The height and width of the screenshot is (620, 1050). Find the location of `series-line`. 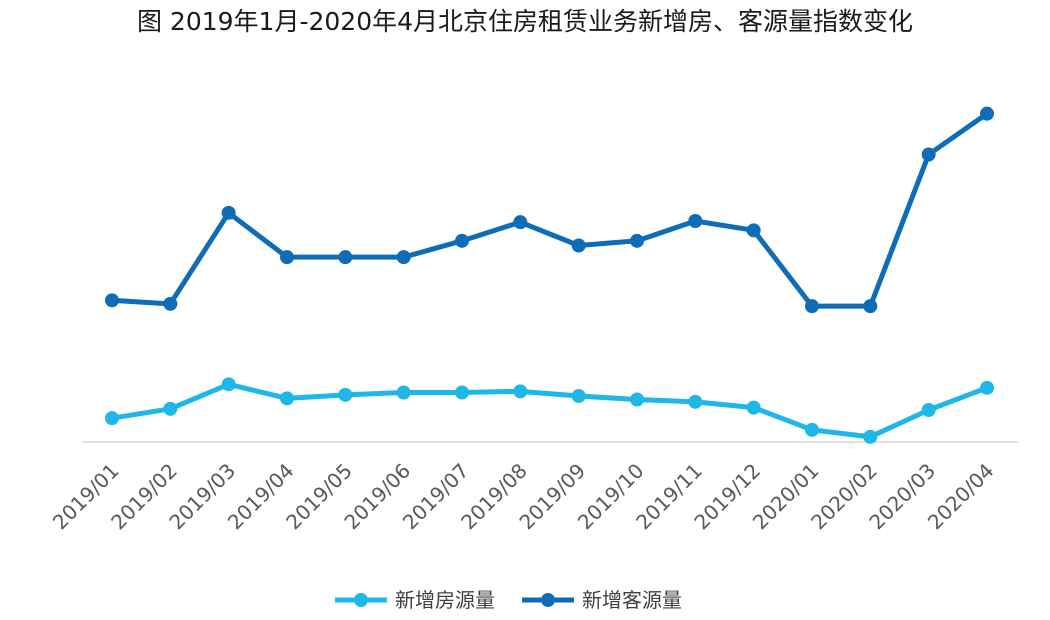

series-line is located at coordinates (549, 410).